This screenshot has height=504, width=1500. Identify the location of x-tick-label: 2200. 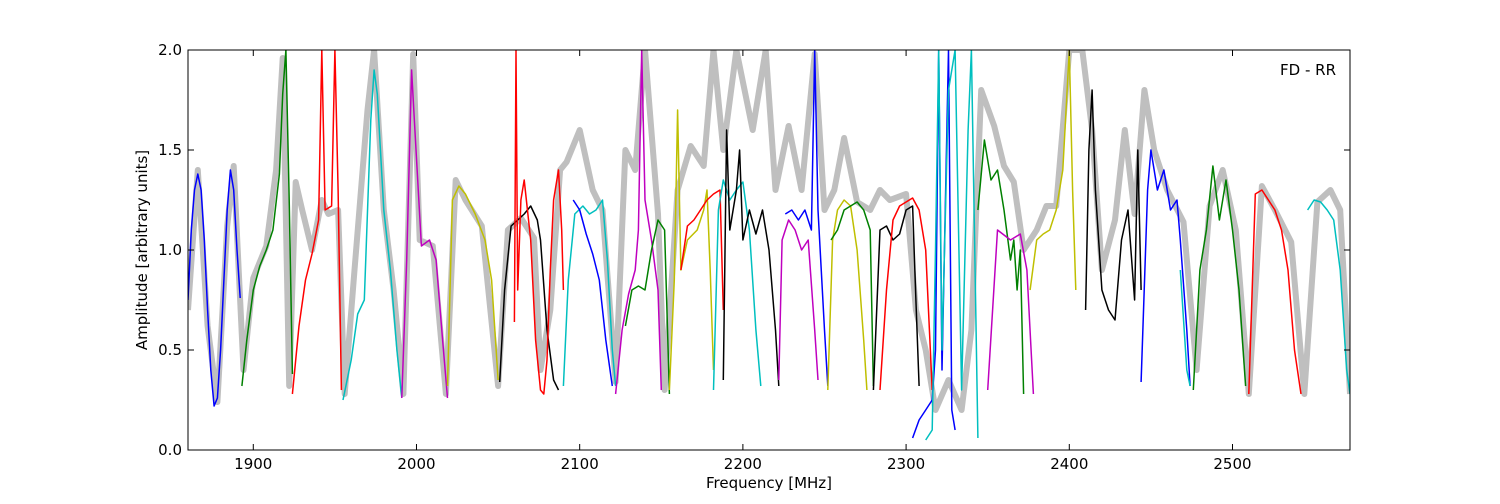
(743, 464).